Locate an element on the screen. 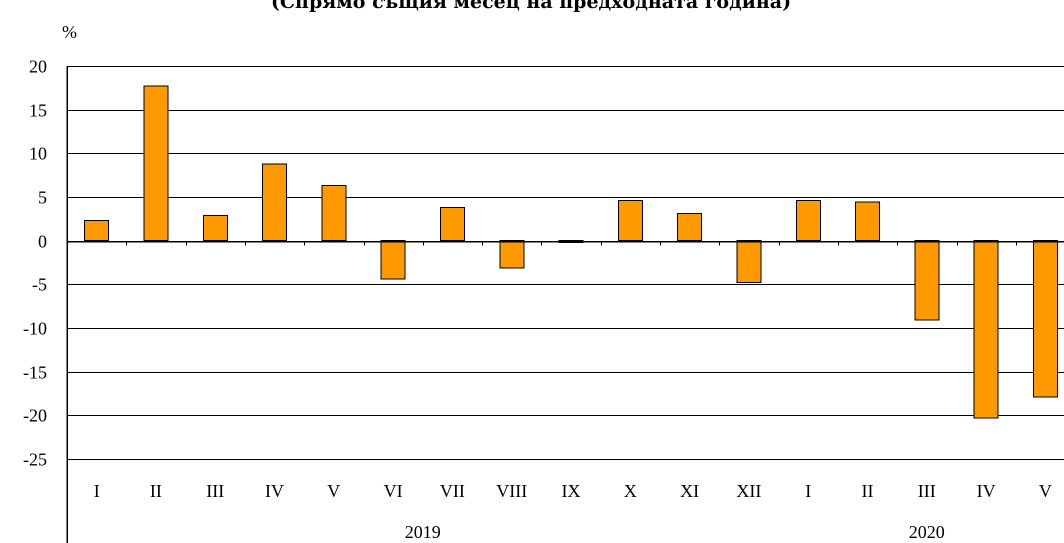 Image resolution: width=1064 pixels, height=543 pixels. y-tick-label: -10 is located at coordinates (35, 329).